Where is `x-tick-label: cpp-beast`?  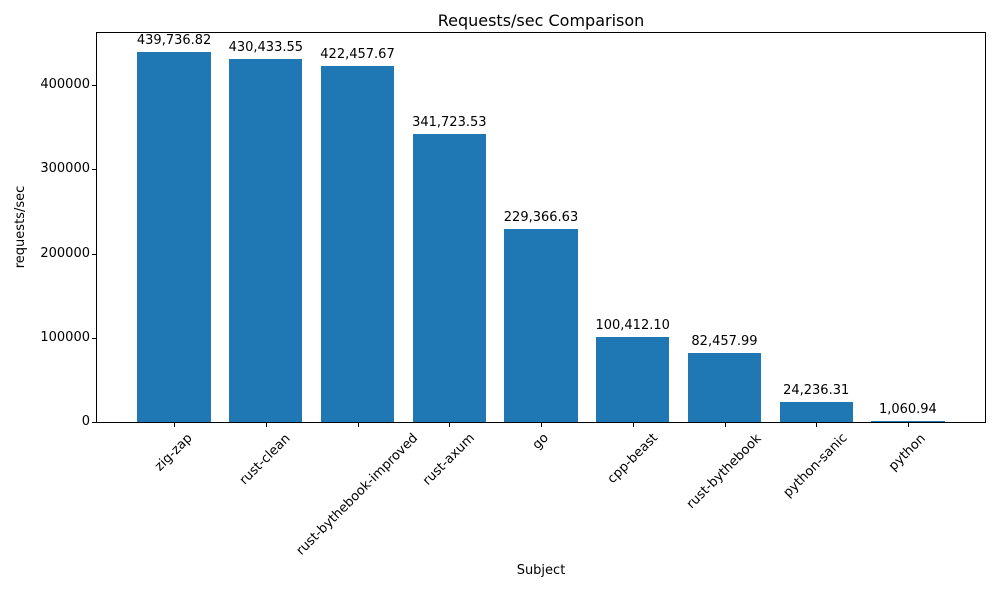 x-tick-label: cpp-beast is located at coordinates (632, 459).